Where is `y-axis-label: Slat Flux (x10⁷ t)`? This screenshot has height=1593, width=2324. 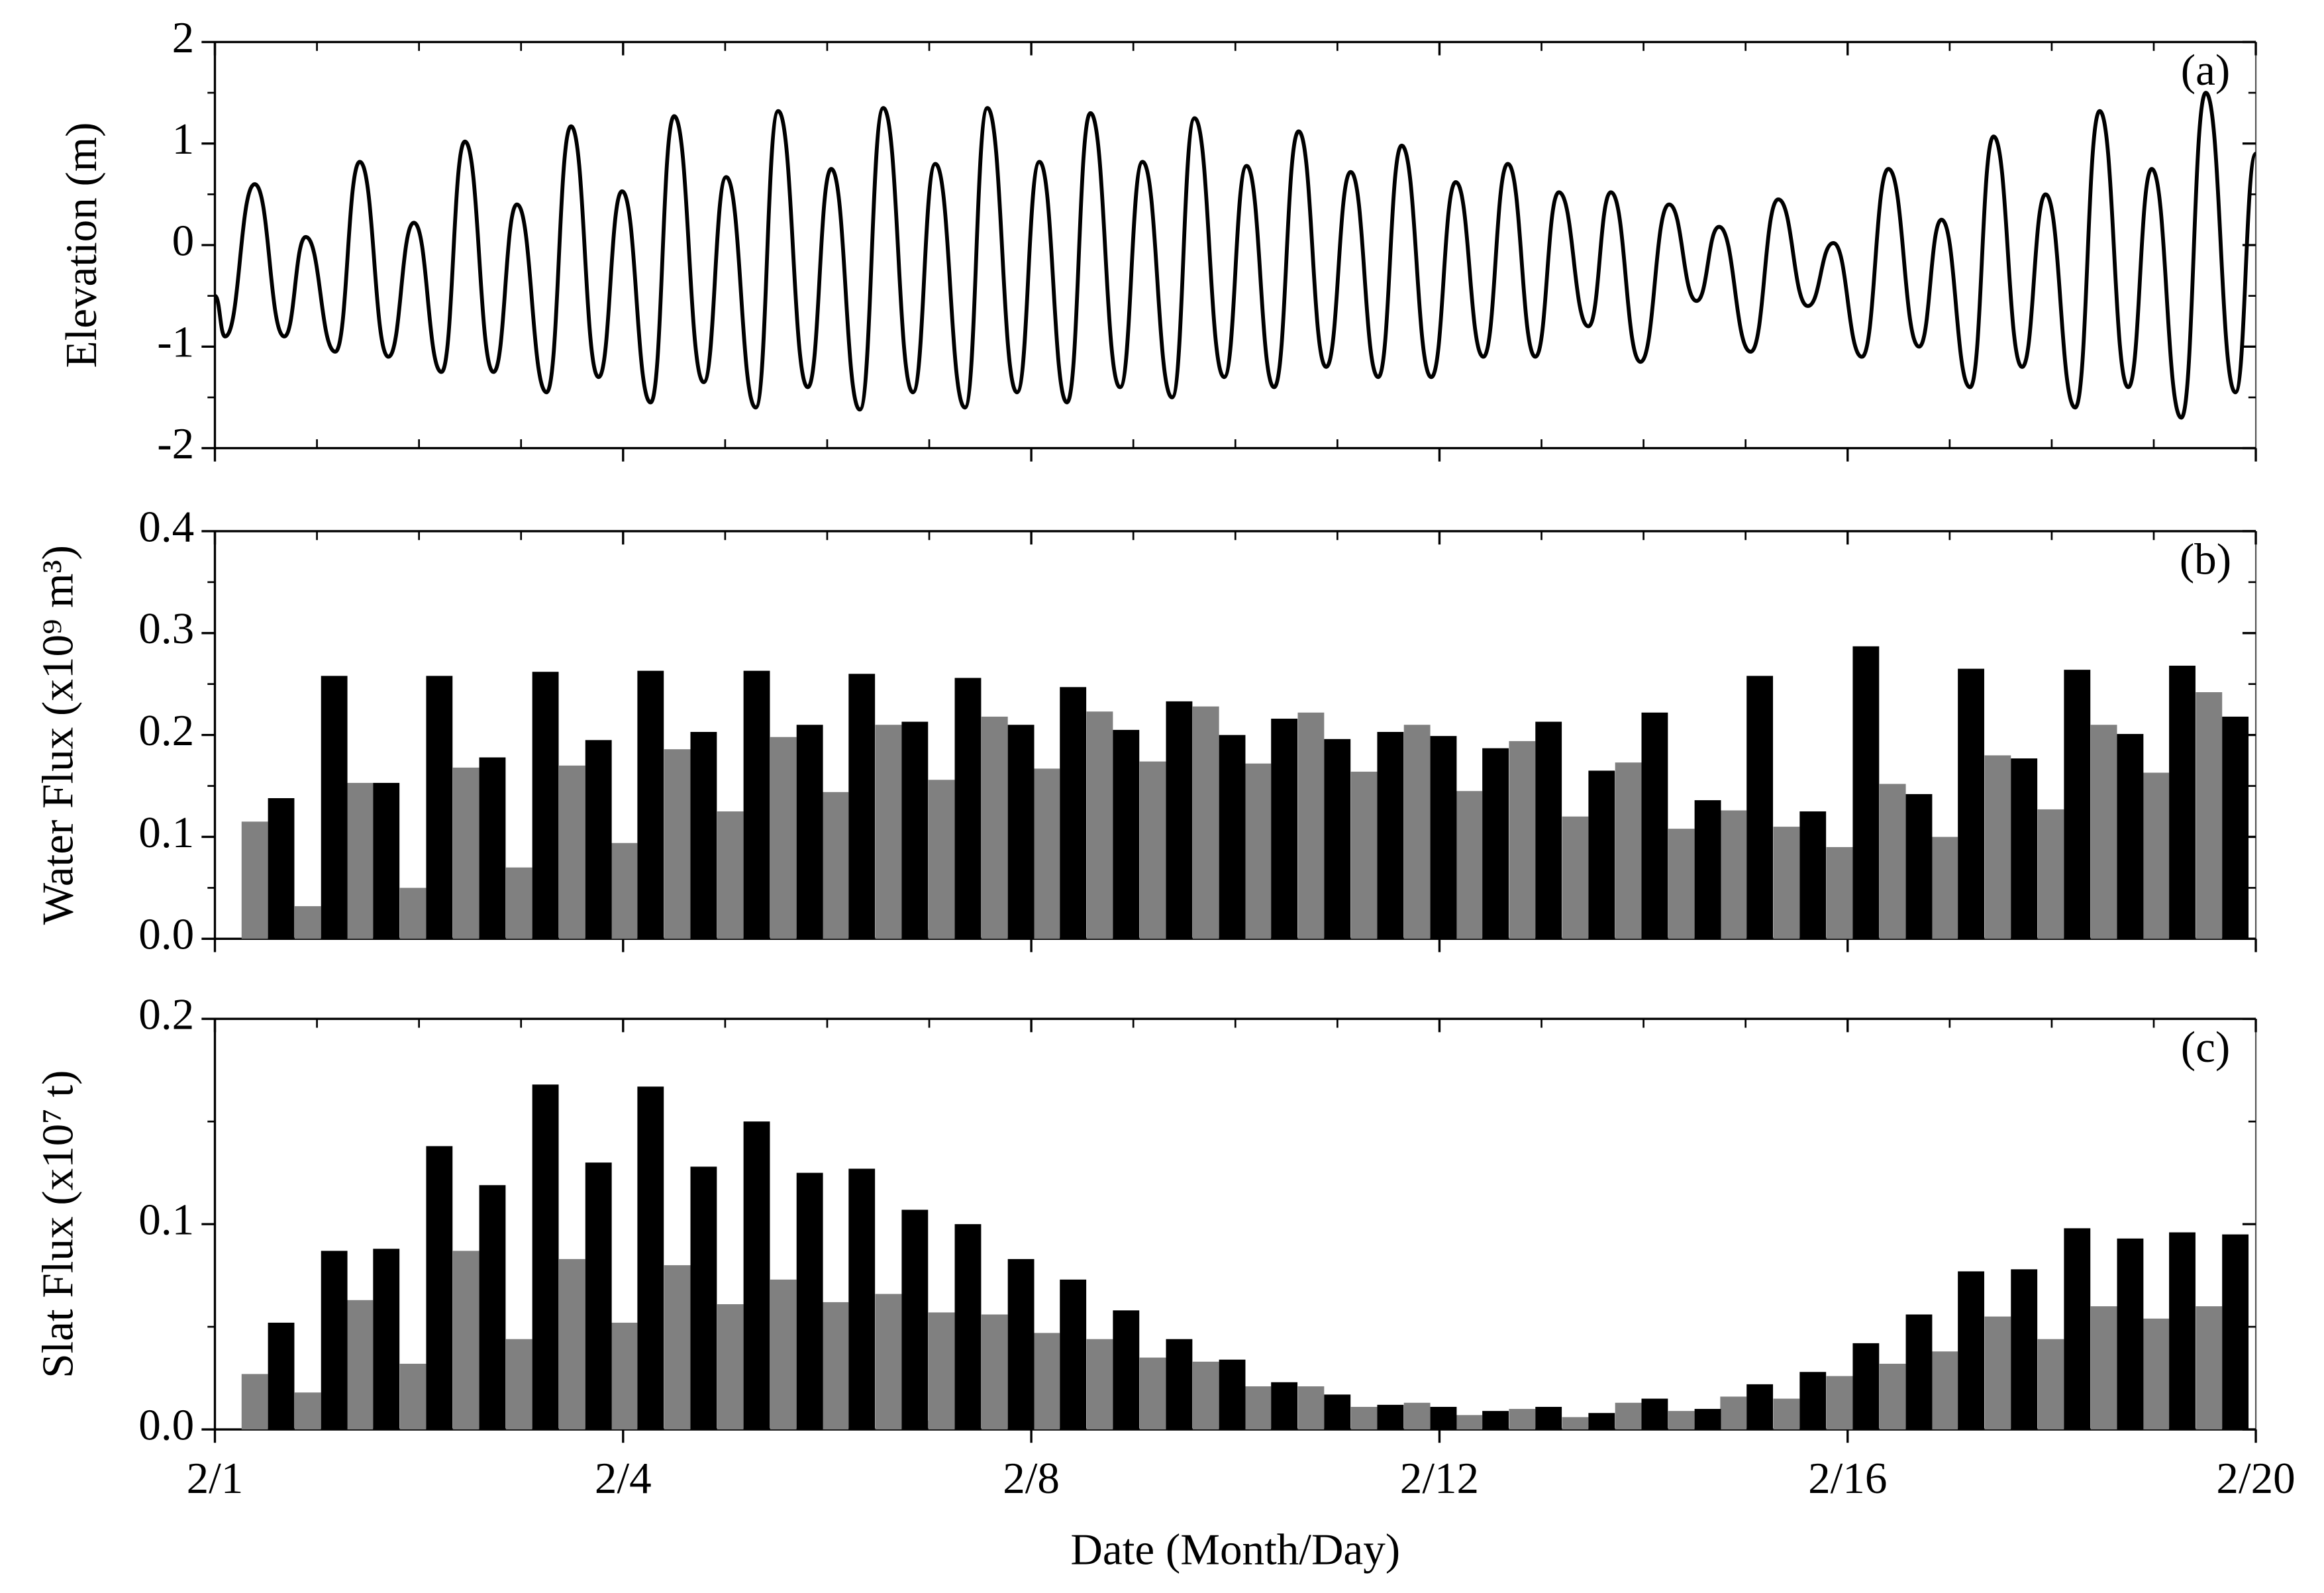 y-axis-label: Slat Flux (x10⁷ t) is located at coordinates (57, 1224).